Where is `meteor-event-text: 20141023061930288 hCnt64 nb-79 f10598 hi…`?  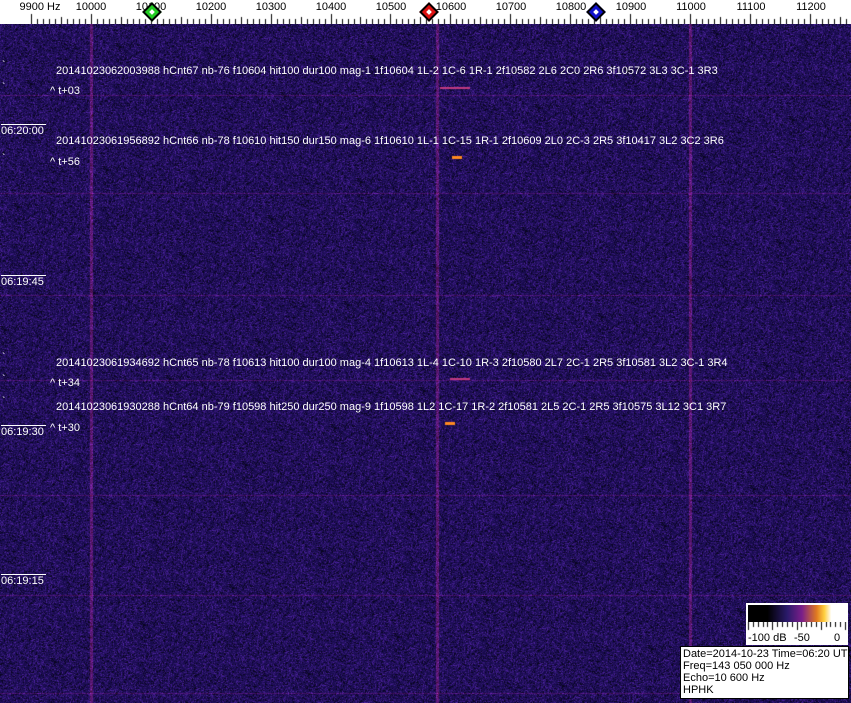
meteor-event-text: 20141023061930288 hCnt64 nb-79 f10598 hi… is located at coordinates (391, 407).